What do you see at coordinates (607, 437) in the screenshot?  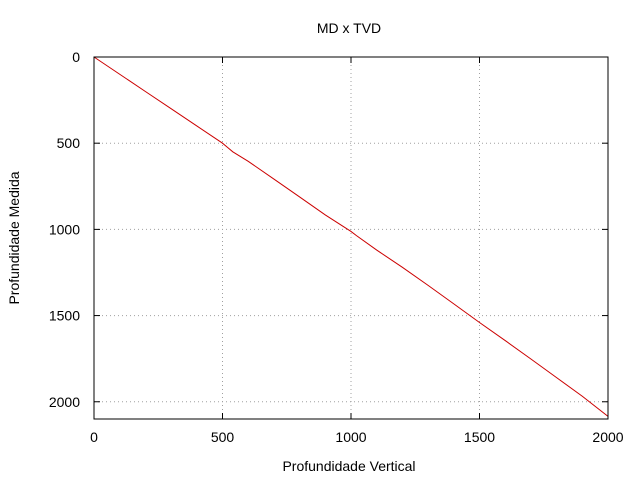 I see `x-tick-label: 2000` at bounding box center [607, 437].